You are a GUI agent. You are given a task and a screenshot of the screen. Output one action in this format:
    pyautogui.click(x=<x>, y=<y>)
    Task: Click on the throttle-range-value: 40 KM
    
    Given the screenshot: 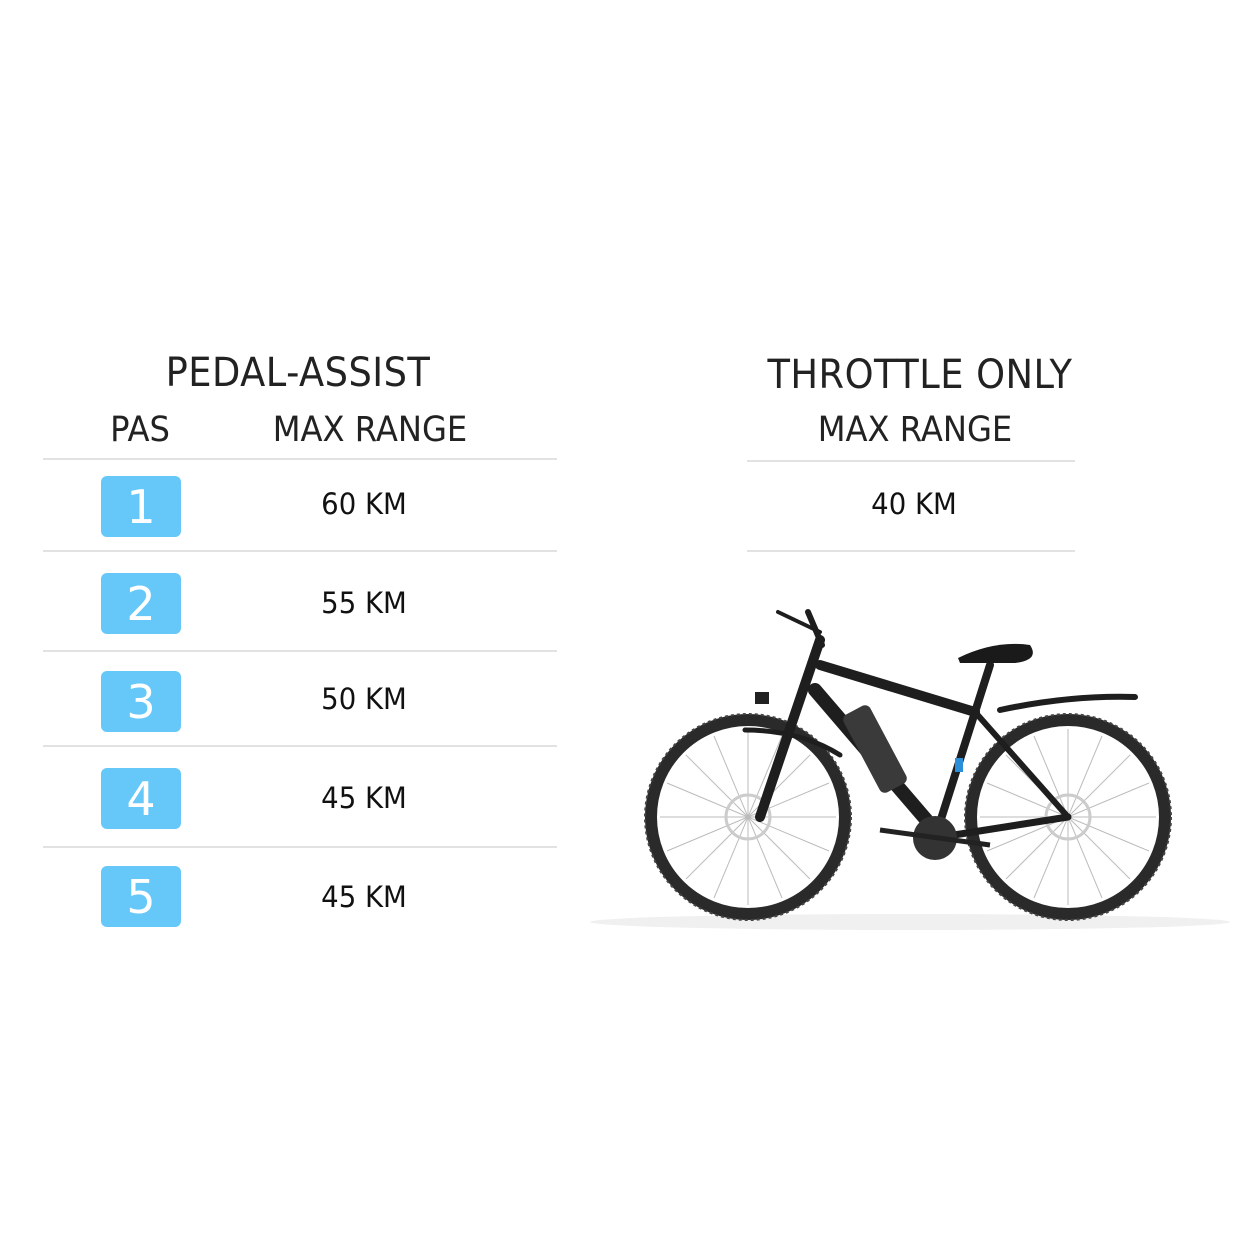 What is the action you would take?
    pyautogui.click(x=914, y=504)
    